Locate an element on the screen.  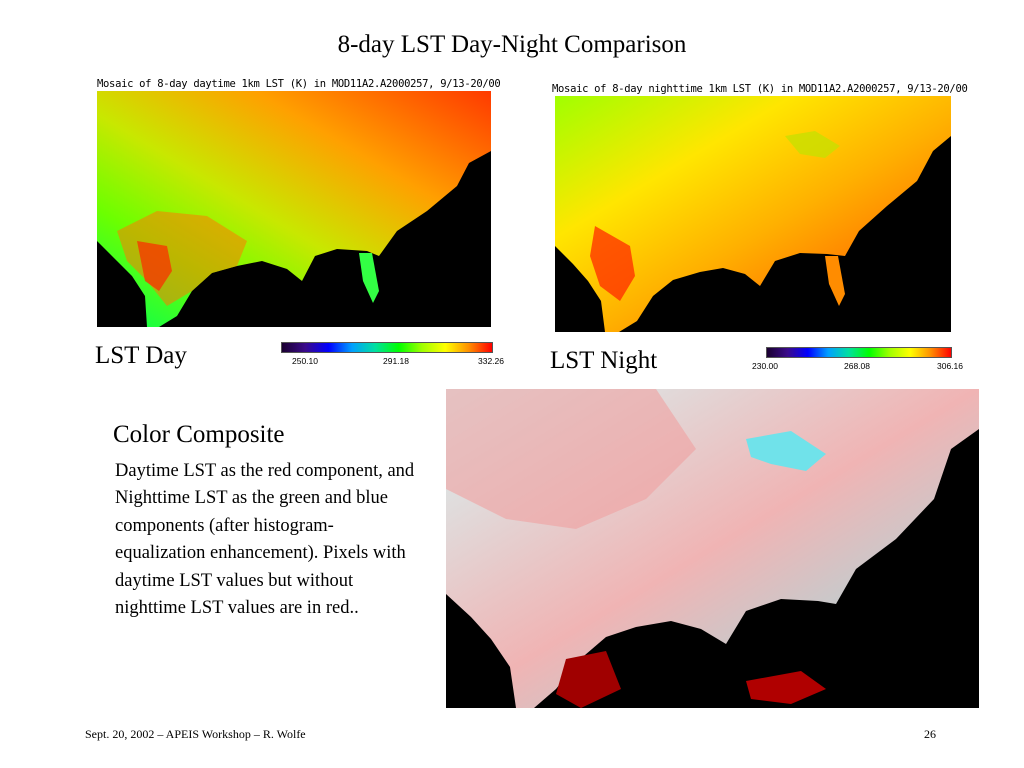
composite-red-region is located at coordinates (786, 687).